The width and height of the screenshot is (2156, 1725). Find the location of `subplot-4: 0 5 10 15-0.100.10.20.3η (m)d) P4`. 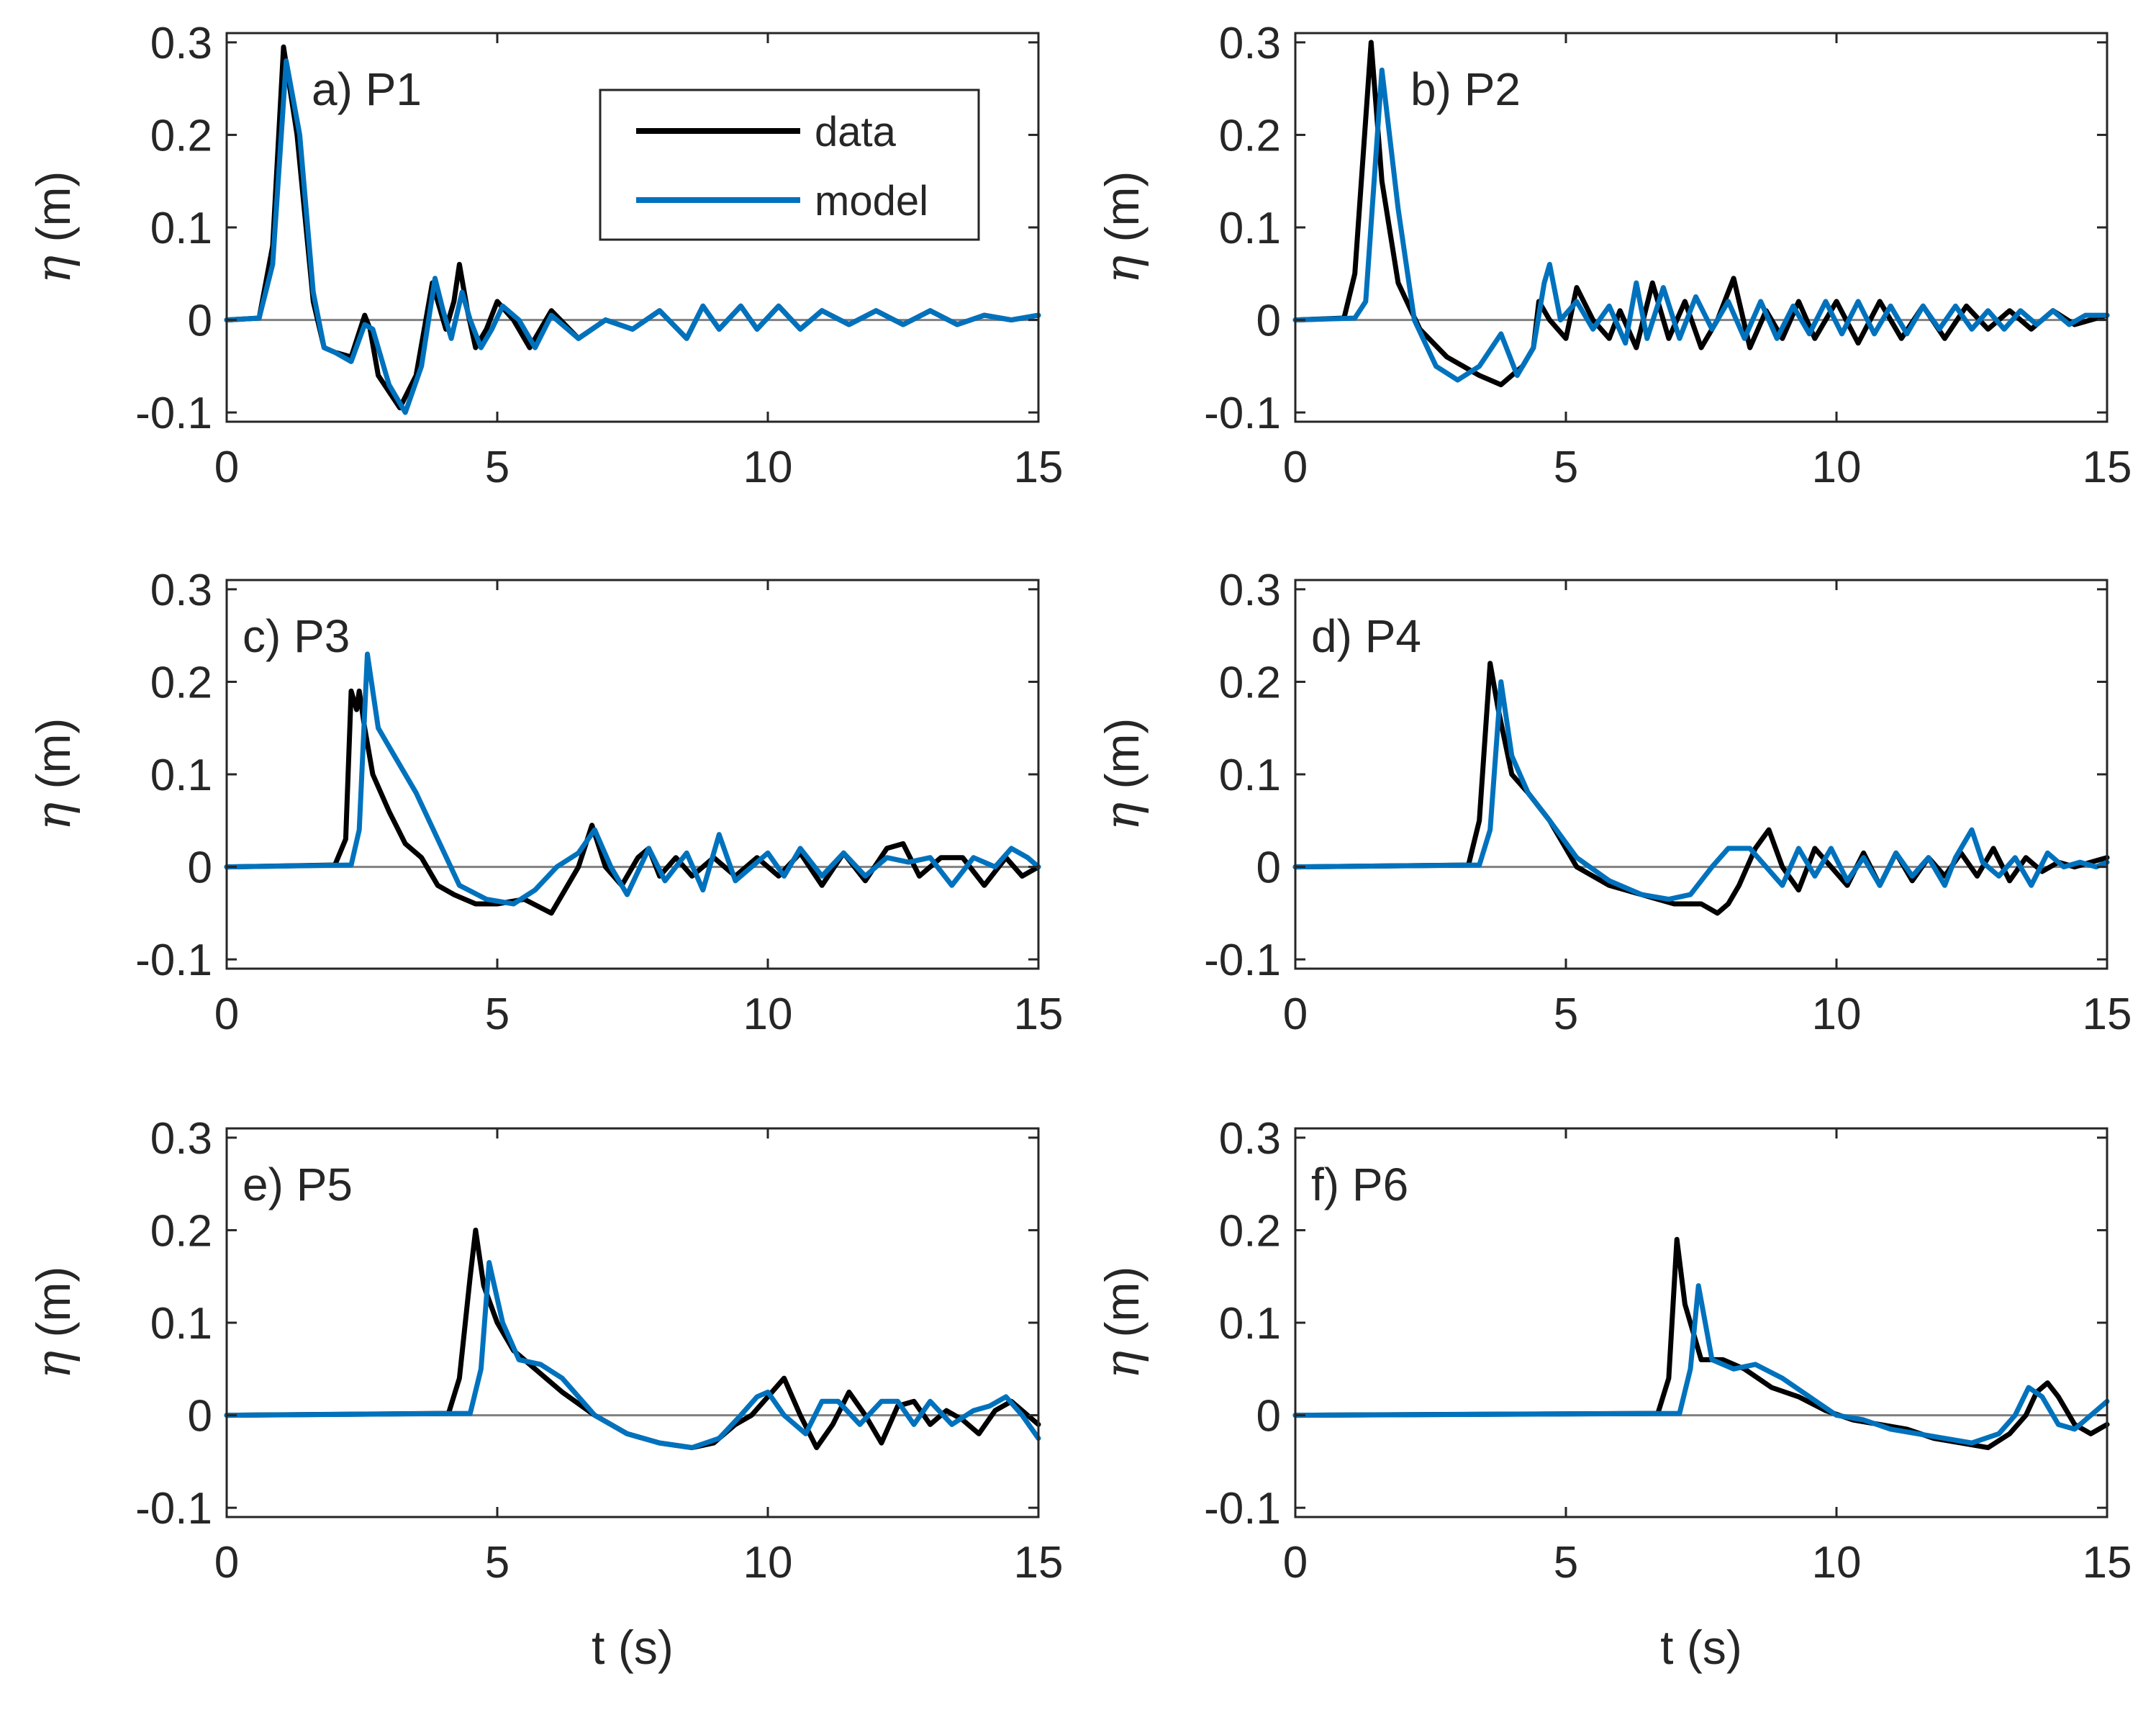

subplot-4: 0 5 10 15-0.100.10.20.3η (m)d) P4 is located at coordinates (1613, 803).